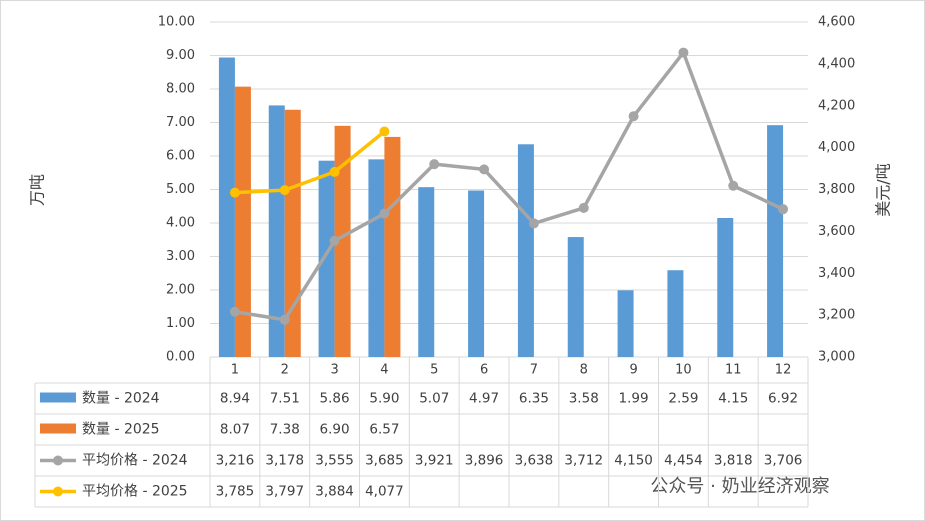  Describe the element at coordinates (836, 315) in the screenshot. I see `y2-tick-label: 3,200` at that location.